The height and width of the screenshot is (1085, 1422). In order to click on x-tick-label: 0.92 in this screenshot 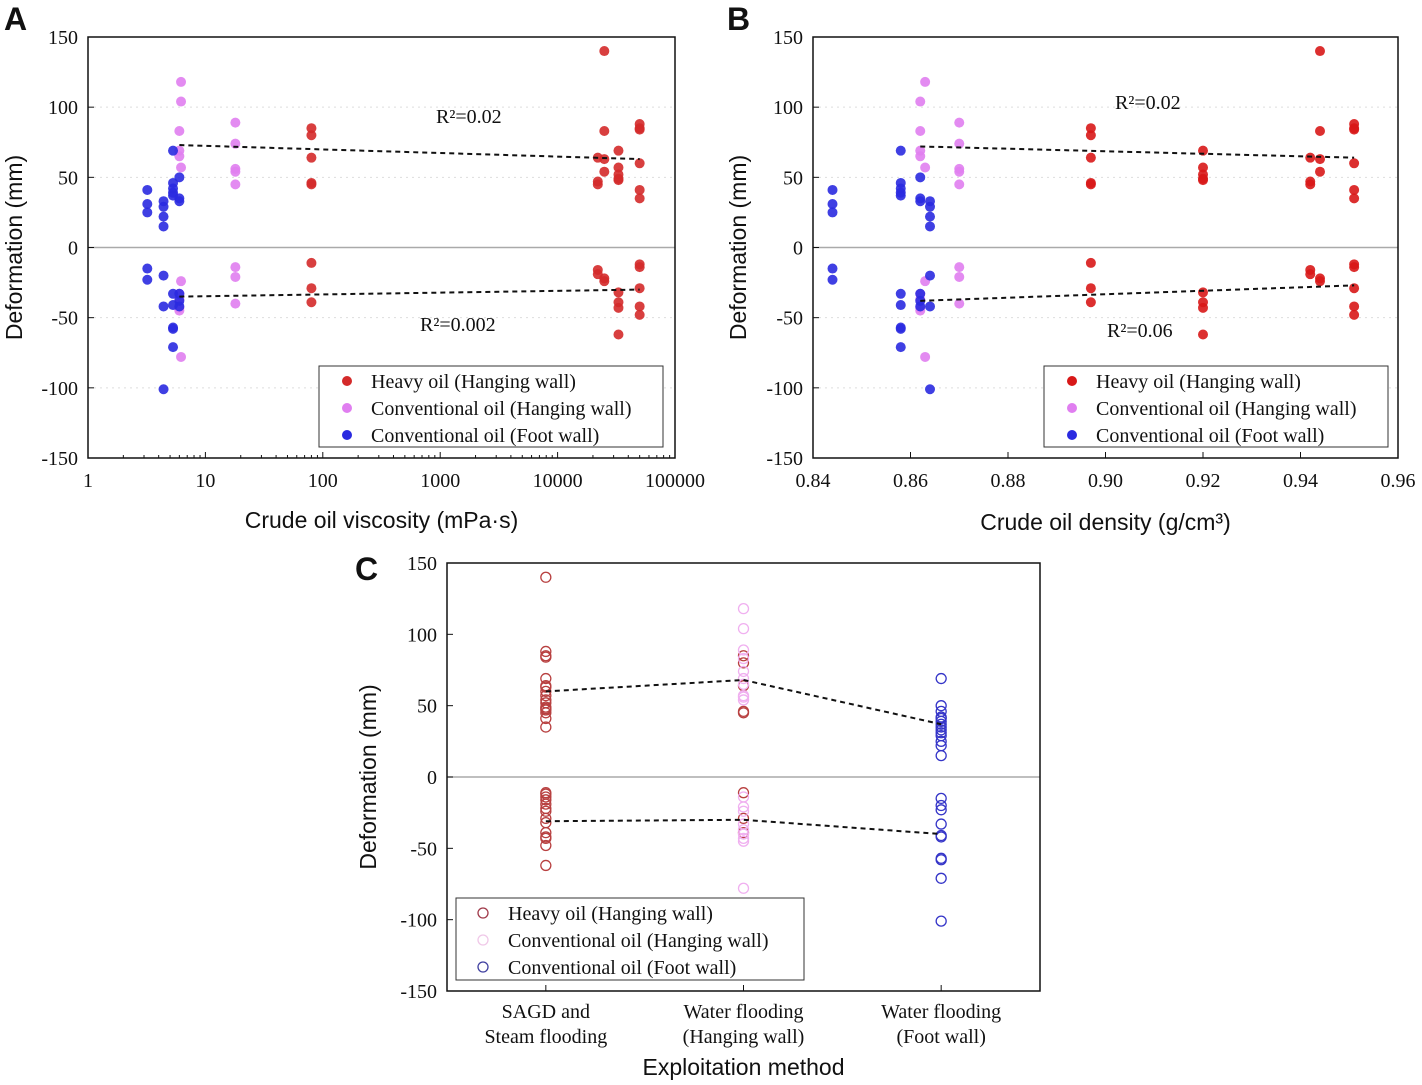, I will do `click(1203, 481)`.